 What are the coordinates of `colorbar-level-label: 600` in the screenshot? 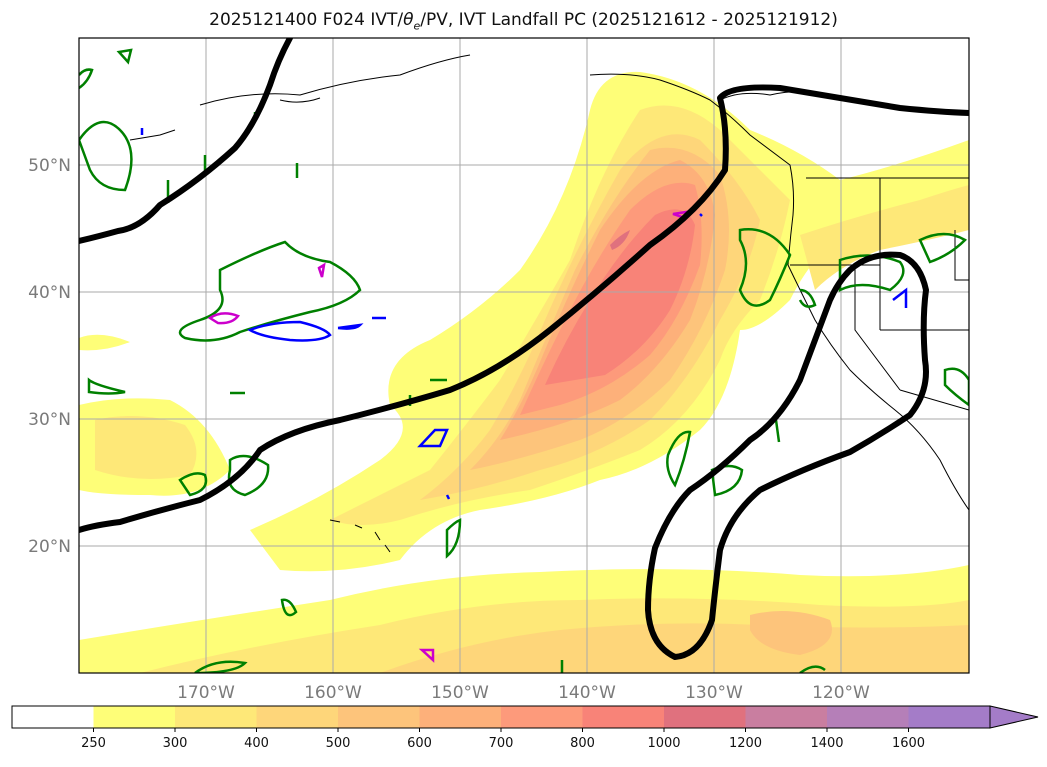 It's located at (419, 743).